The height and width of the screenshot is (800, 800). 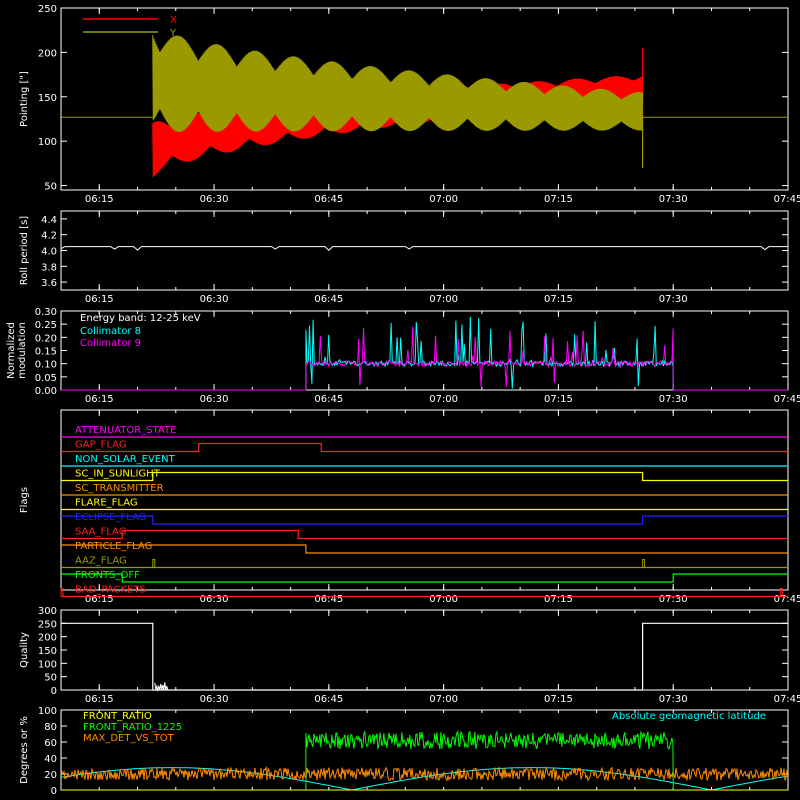 What do you see at coordinates (119, 488) in the screenshot?
I see `flag-label-sc-transmitter: SC_TRANSMITTER` at bounding box center [119, 488].